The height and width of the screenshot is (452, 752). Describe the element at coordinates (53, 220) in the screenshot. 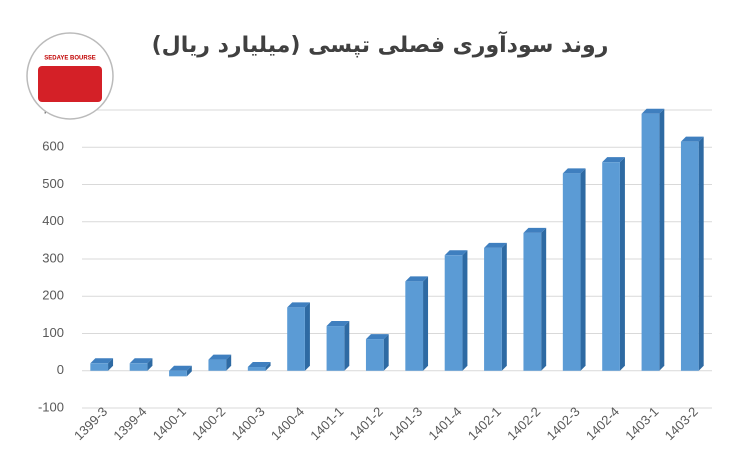

I see `y-tick-label: 400` at that location.